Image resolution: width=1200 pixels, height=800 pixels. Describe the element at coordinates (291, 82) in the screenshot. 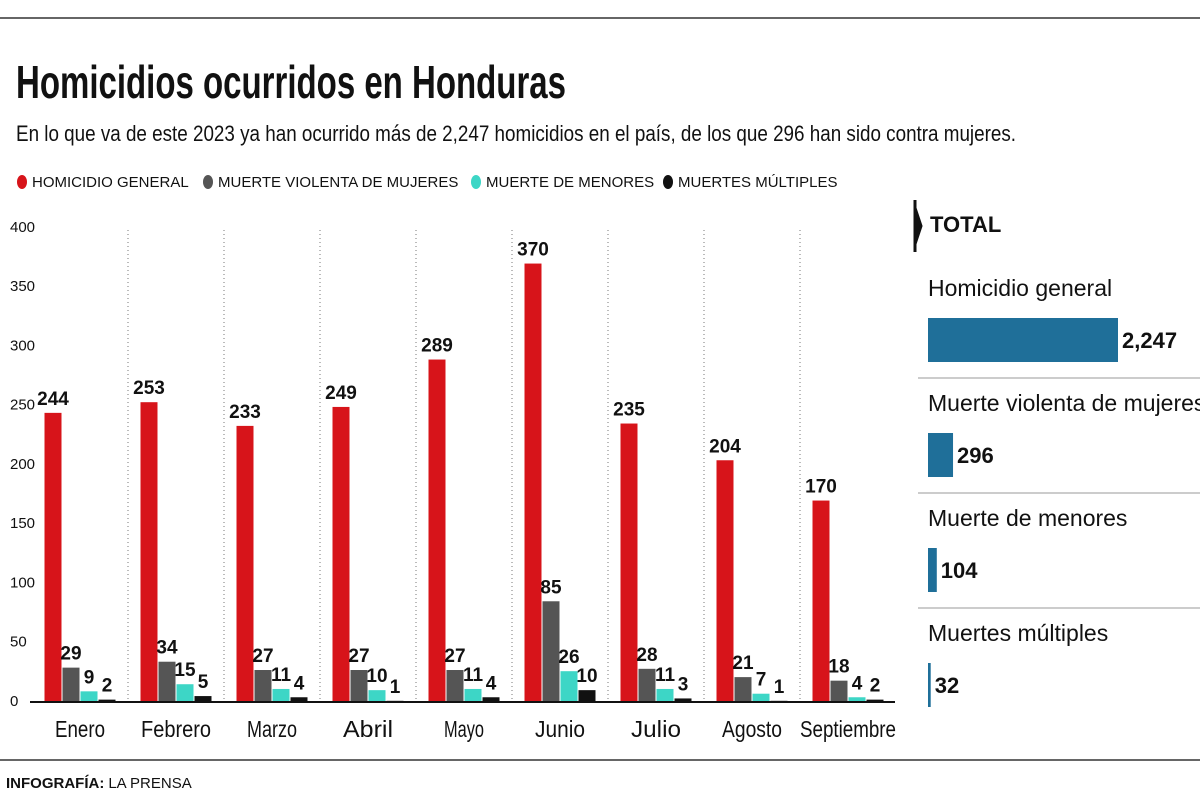

I see `chart-title: Homicidios ocurridos en Honduras` at that location.